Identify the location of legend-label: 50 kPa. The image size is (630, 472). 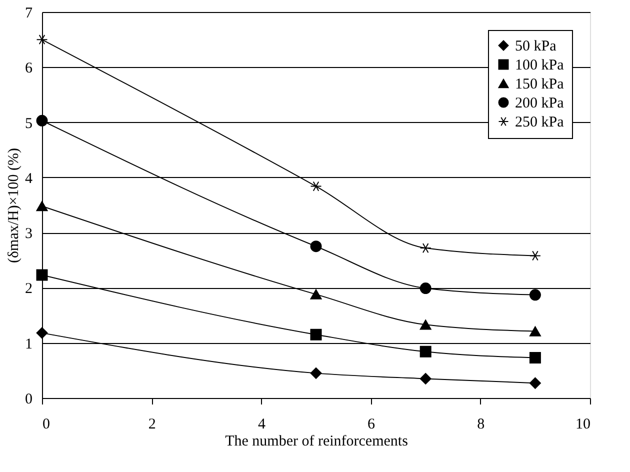
(536, 46).